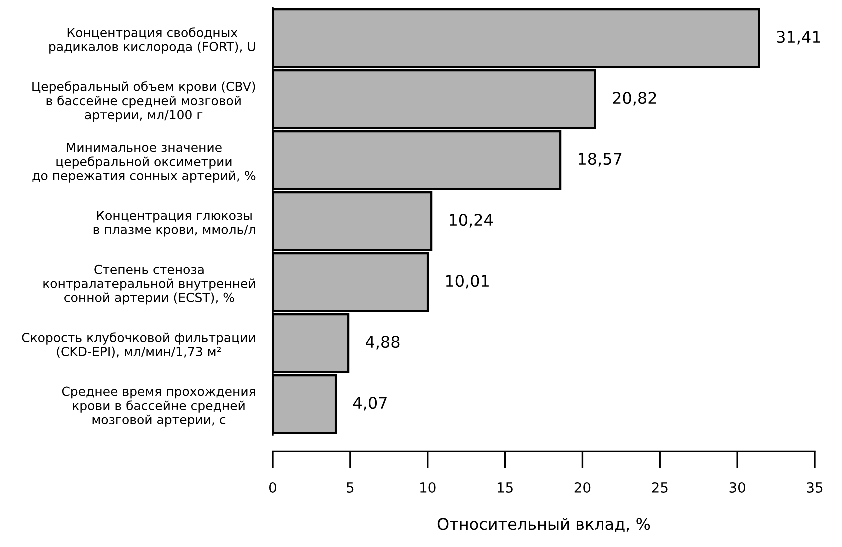 The image size is (842, 547). I want to click on y-tick-label: Степень стеноза контралатеральной внутренней сонной артерии (ECST), %, so click(150, 284).